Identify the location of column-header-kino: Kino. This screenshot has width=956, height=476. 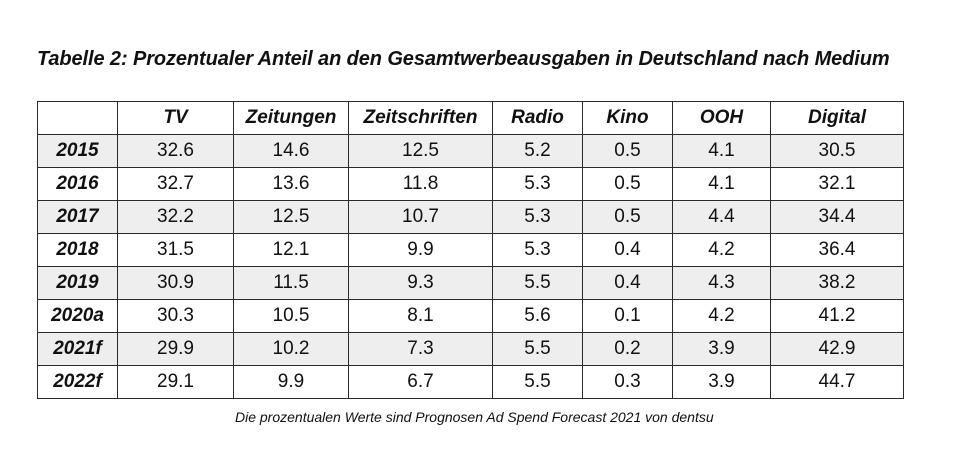
(627, 118).